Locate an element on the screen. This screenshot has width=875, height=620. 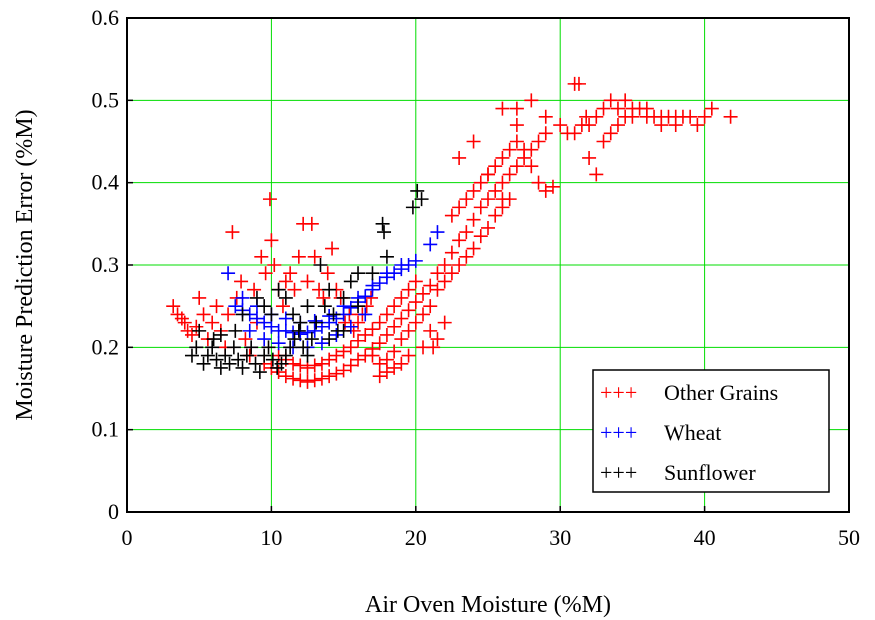
legend-label-other-grains: Other Grains is located at coordinates (721, 392).